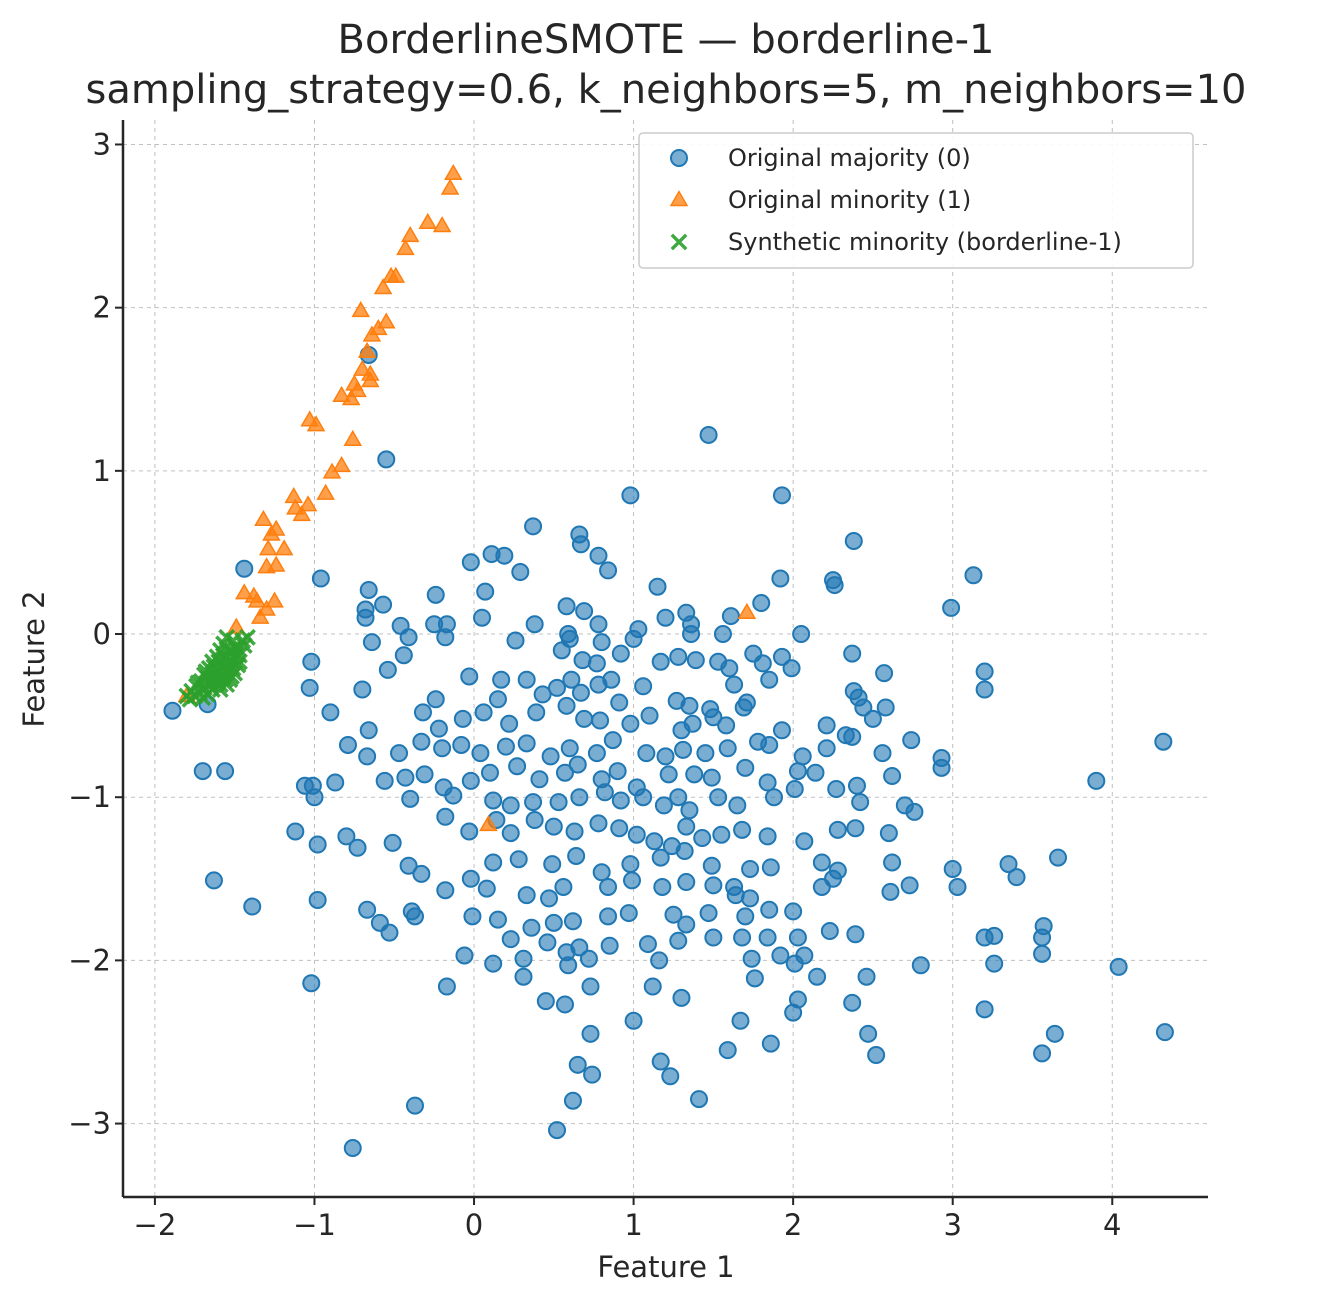  Describe the element at coordinates (679, 242) in the screenshot. I see `legend-marker-synthetic` at that location.